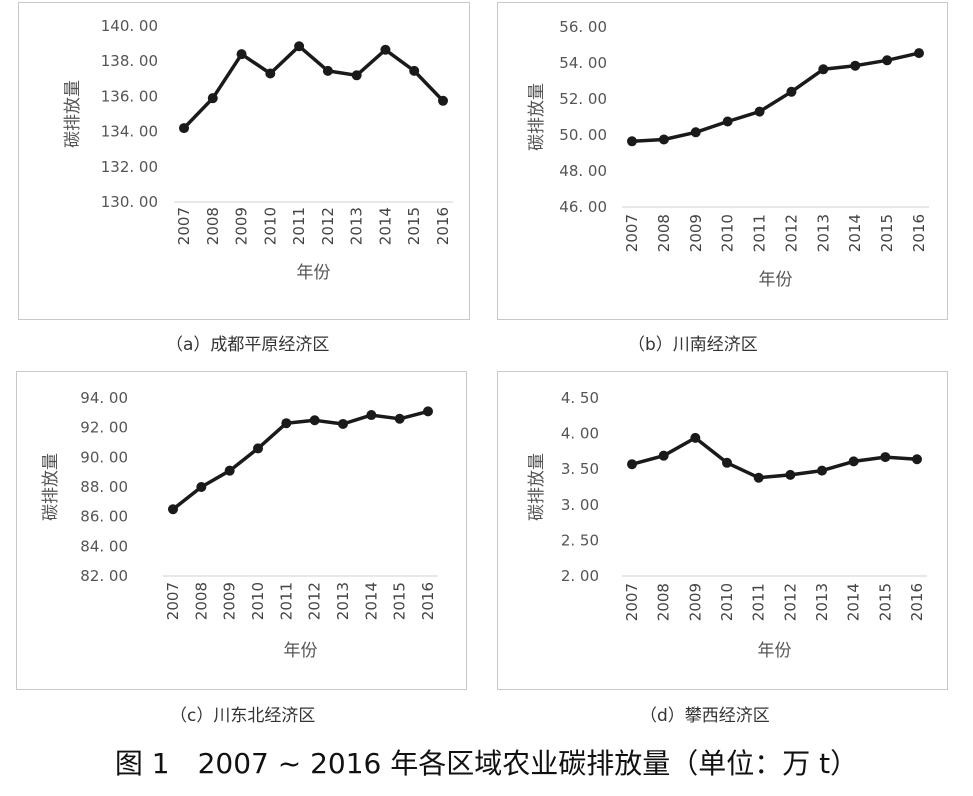 The image size is (973, 796). What do you see at coordinates (129, 167) in the screenshot?
I see `y-tick-label: 132. 00` at bounding box center [129, 167].